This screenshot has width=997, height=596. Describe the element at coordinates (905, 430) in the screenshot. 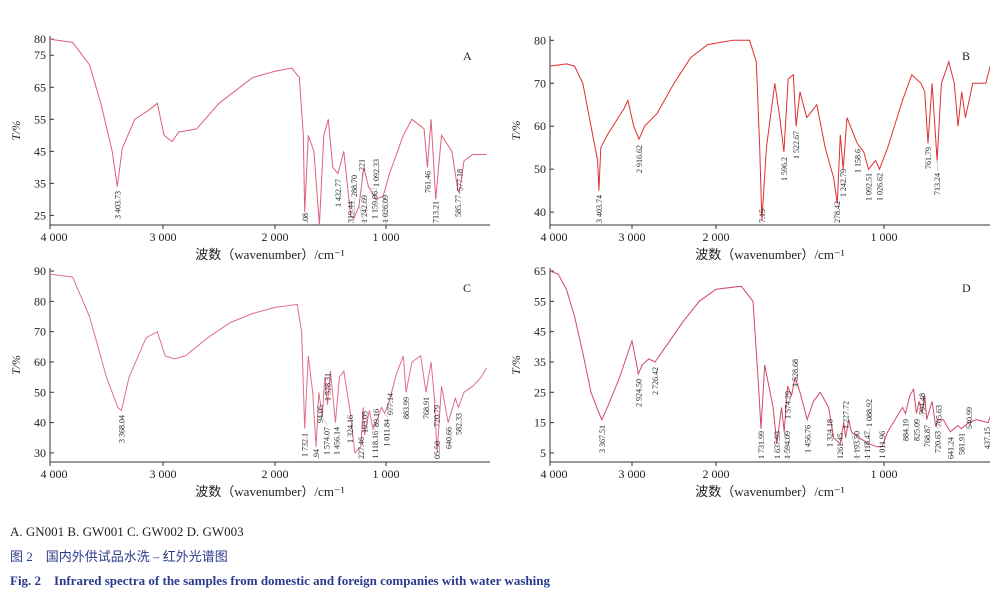

I see `peak-label: 884.19` at that location.